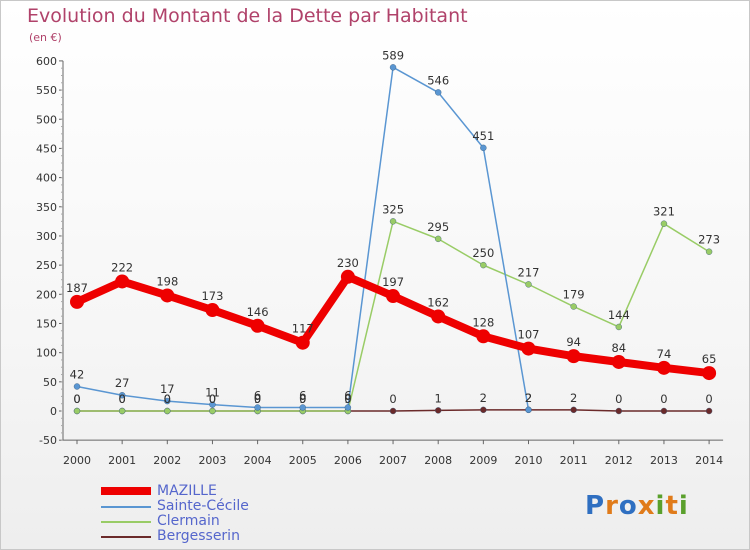 The image size is (750, 550). I want to click on unit-label: (en €), so click(45, 37).